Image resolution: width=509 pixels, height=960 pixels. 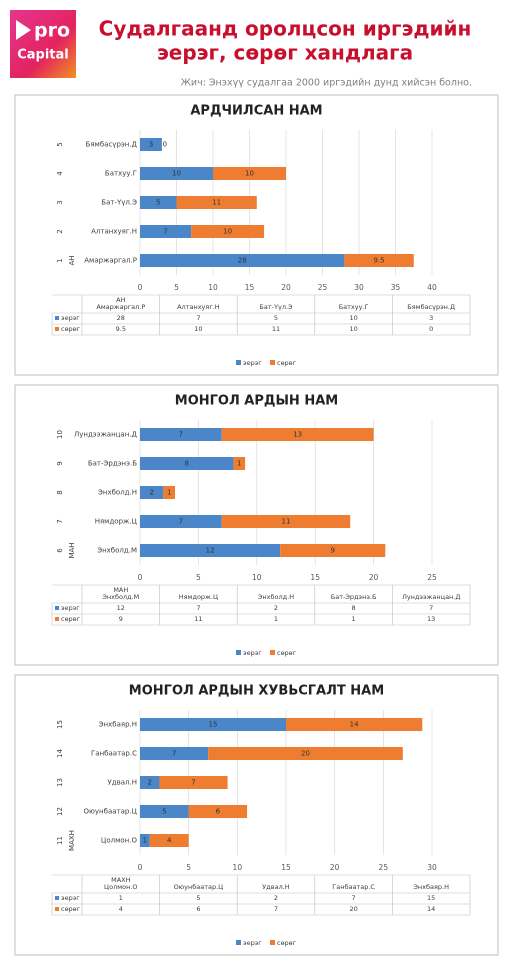 I want to click on table-group-label: МАН, so click(x=120, y=590).